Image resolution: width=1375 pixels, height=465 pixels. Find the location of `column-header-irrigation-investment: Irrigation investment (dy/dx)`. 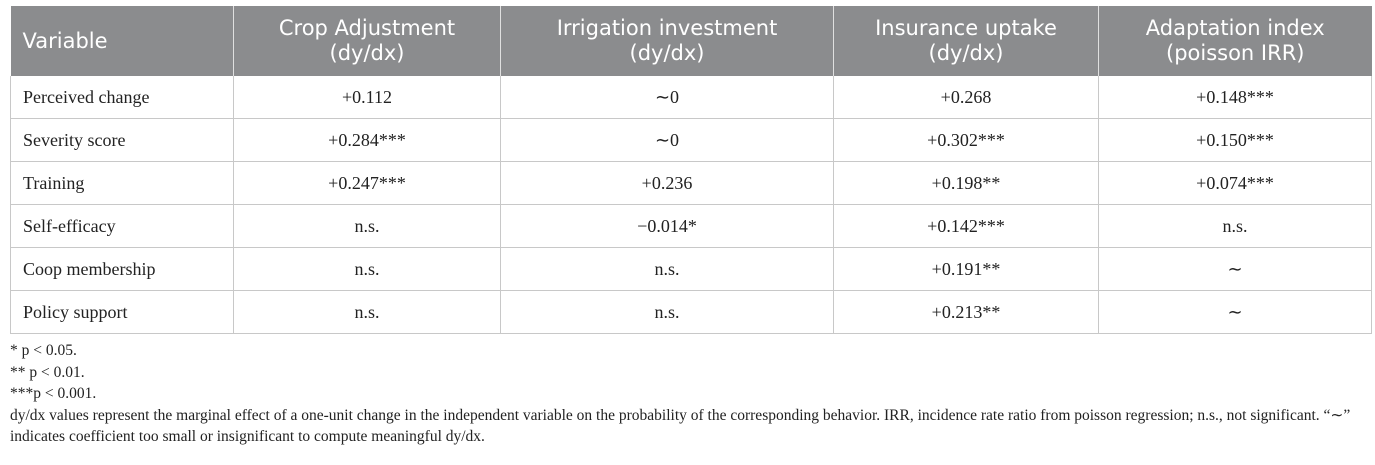

column-header-irrigation-investment: Irrigation investment (dy/dx) is located at coordinates (667, 41).